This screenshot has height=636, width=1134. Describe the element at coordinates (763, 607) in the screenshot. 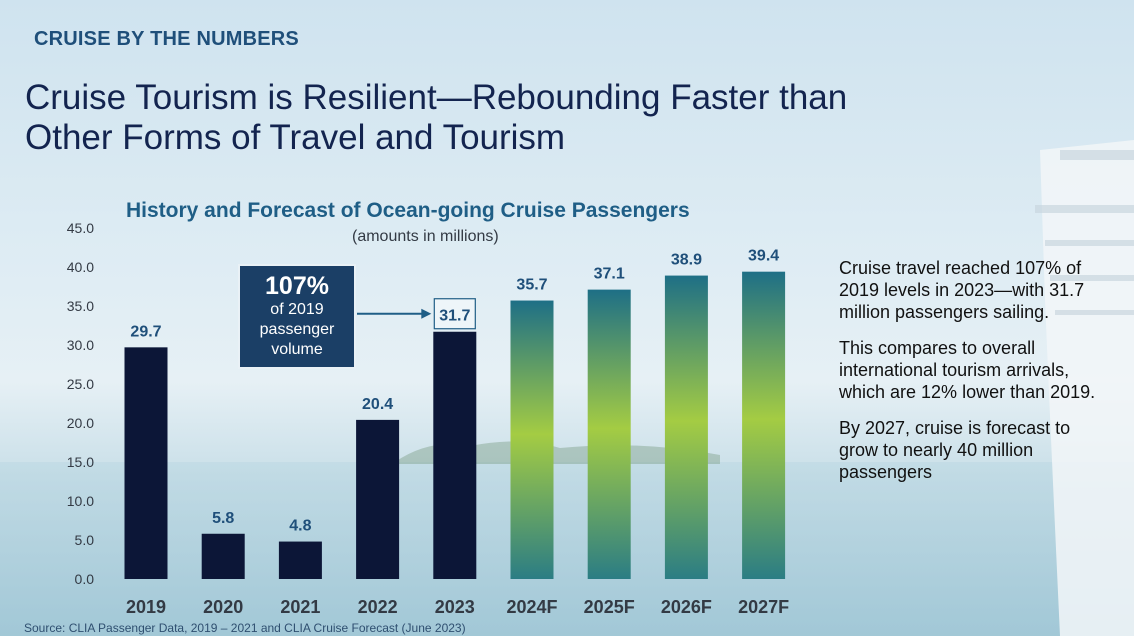

I see `x-tick-label: 2027F` at that location.